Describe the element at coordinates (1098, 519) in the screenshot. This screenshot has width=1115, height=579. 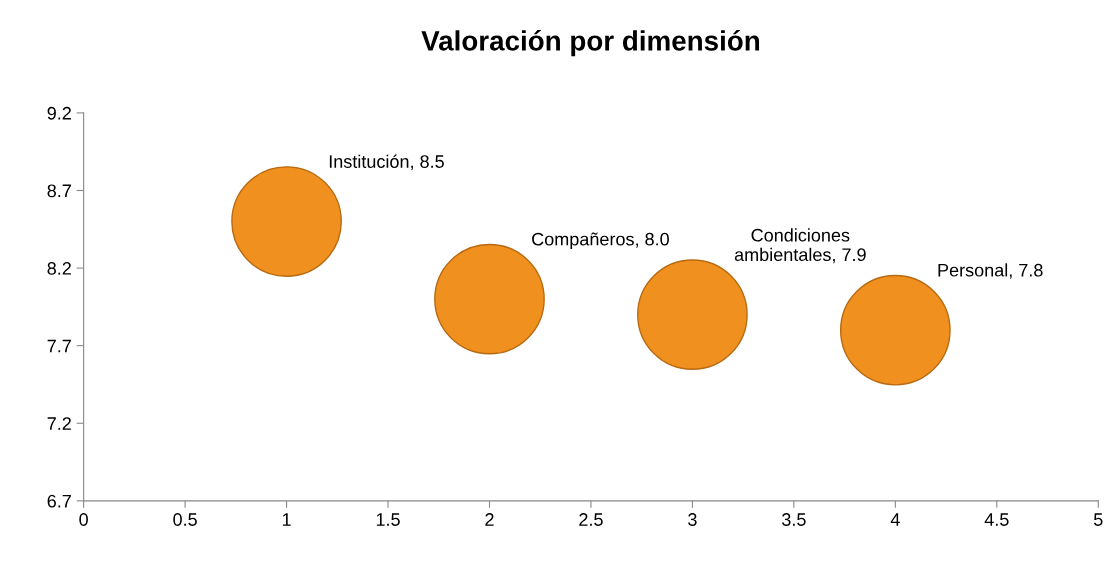
I see `x-tick-label: 5` at that location.